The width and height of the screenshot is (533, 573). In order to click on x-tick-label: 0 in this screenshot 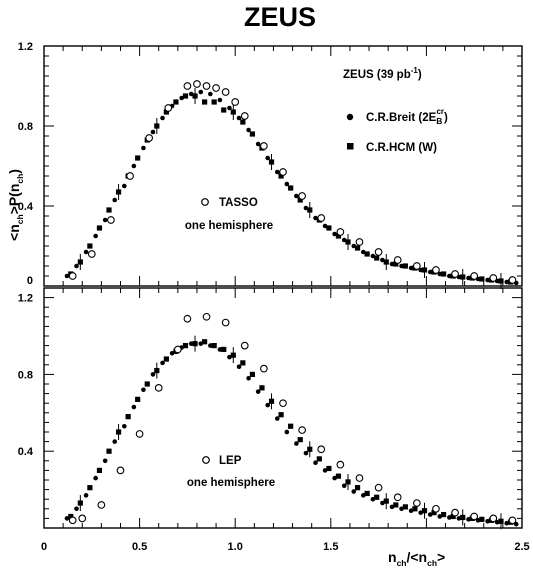, I will do `click(44, 547)`.